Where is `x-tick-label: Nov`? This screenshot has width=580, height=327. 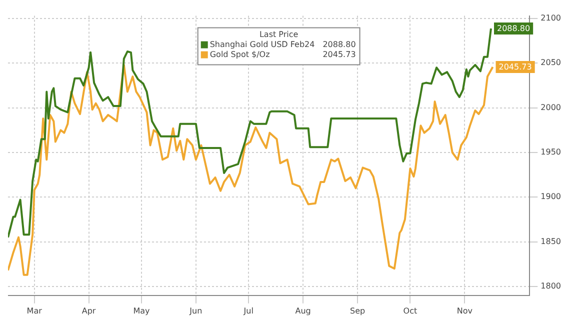
x-tick-label: Nov is located at coordinates (464, 311).